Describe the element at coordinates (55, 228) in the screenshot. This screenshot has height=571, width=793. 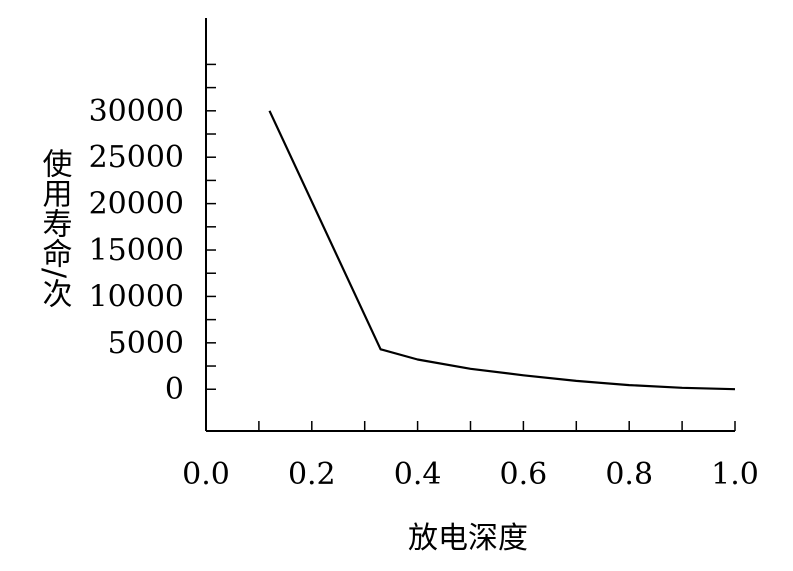
I see `y-axis-title: 使用寿命/次` at that location.